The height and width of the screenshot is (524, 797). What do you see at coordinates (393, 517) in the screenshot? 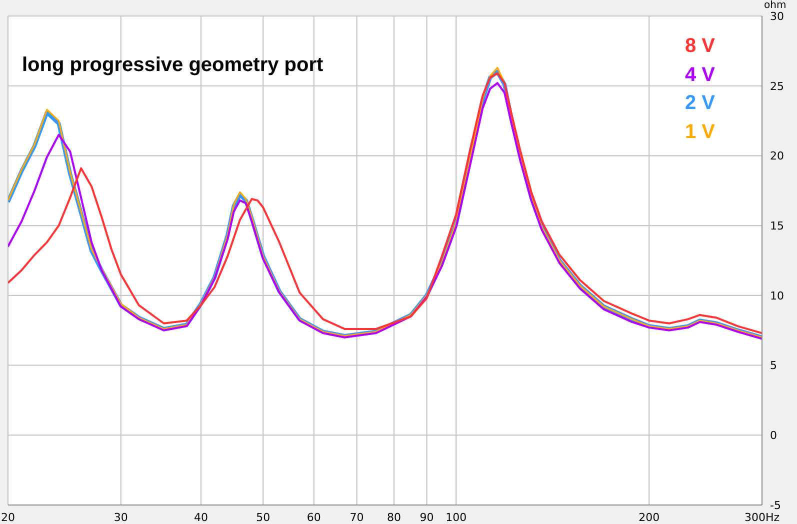
I see `x-tick-label: 80` at bounding box center [393, 517].